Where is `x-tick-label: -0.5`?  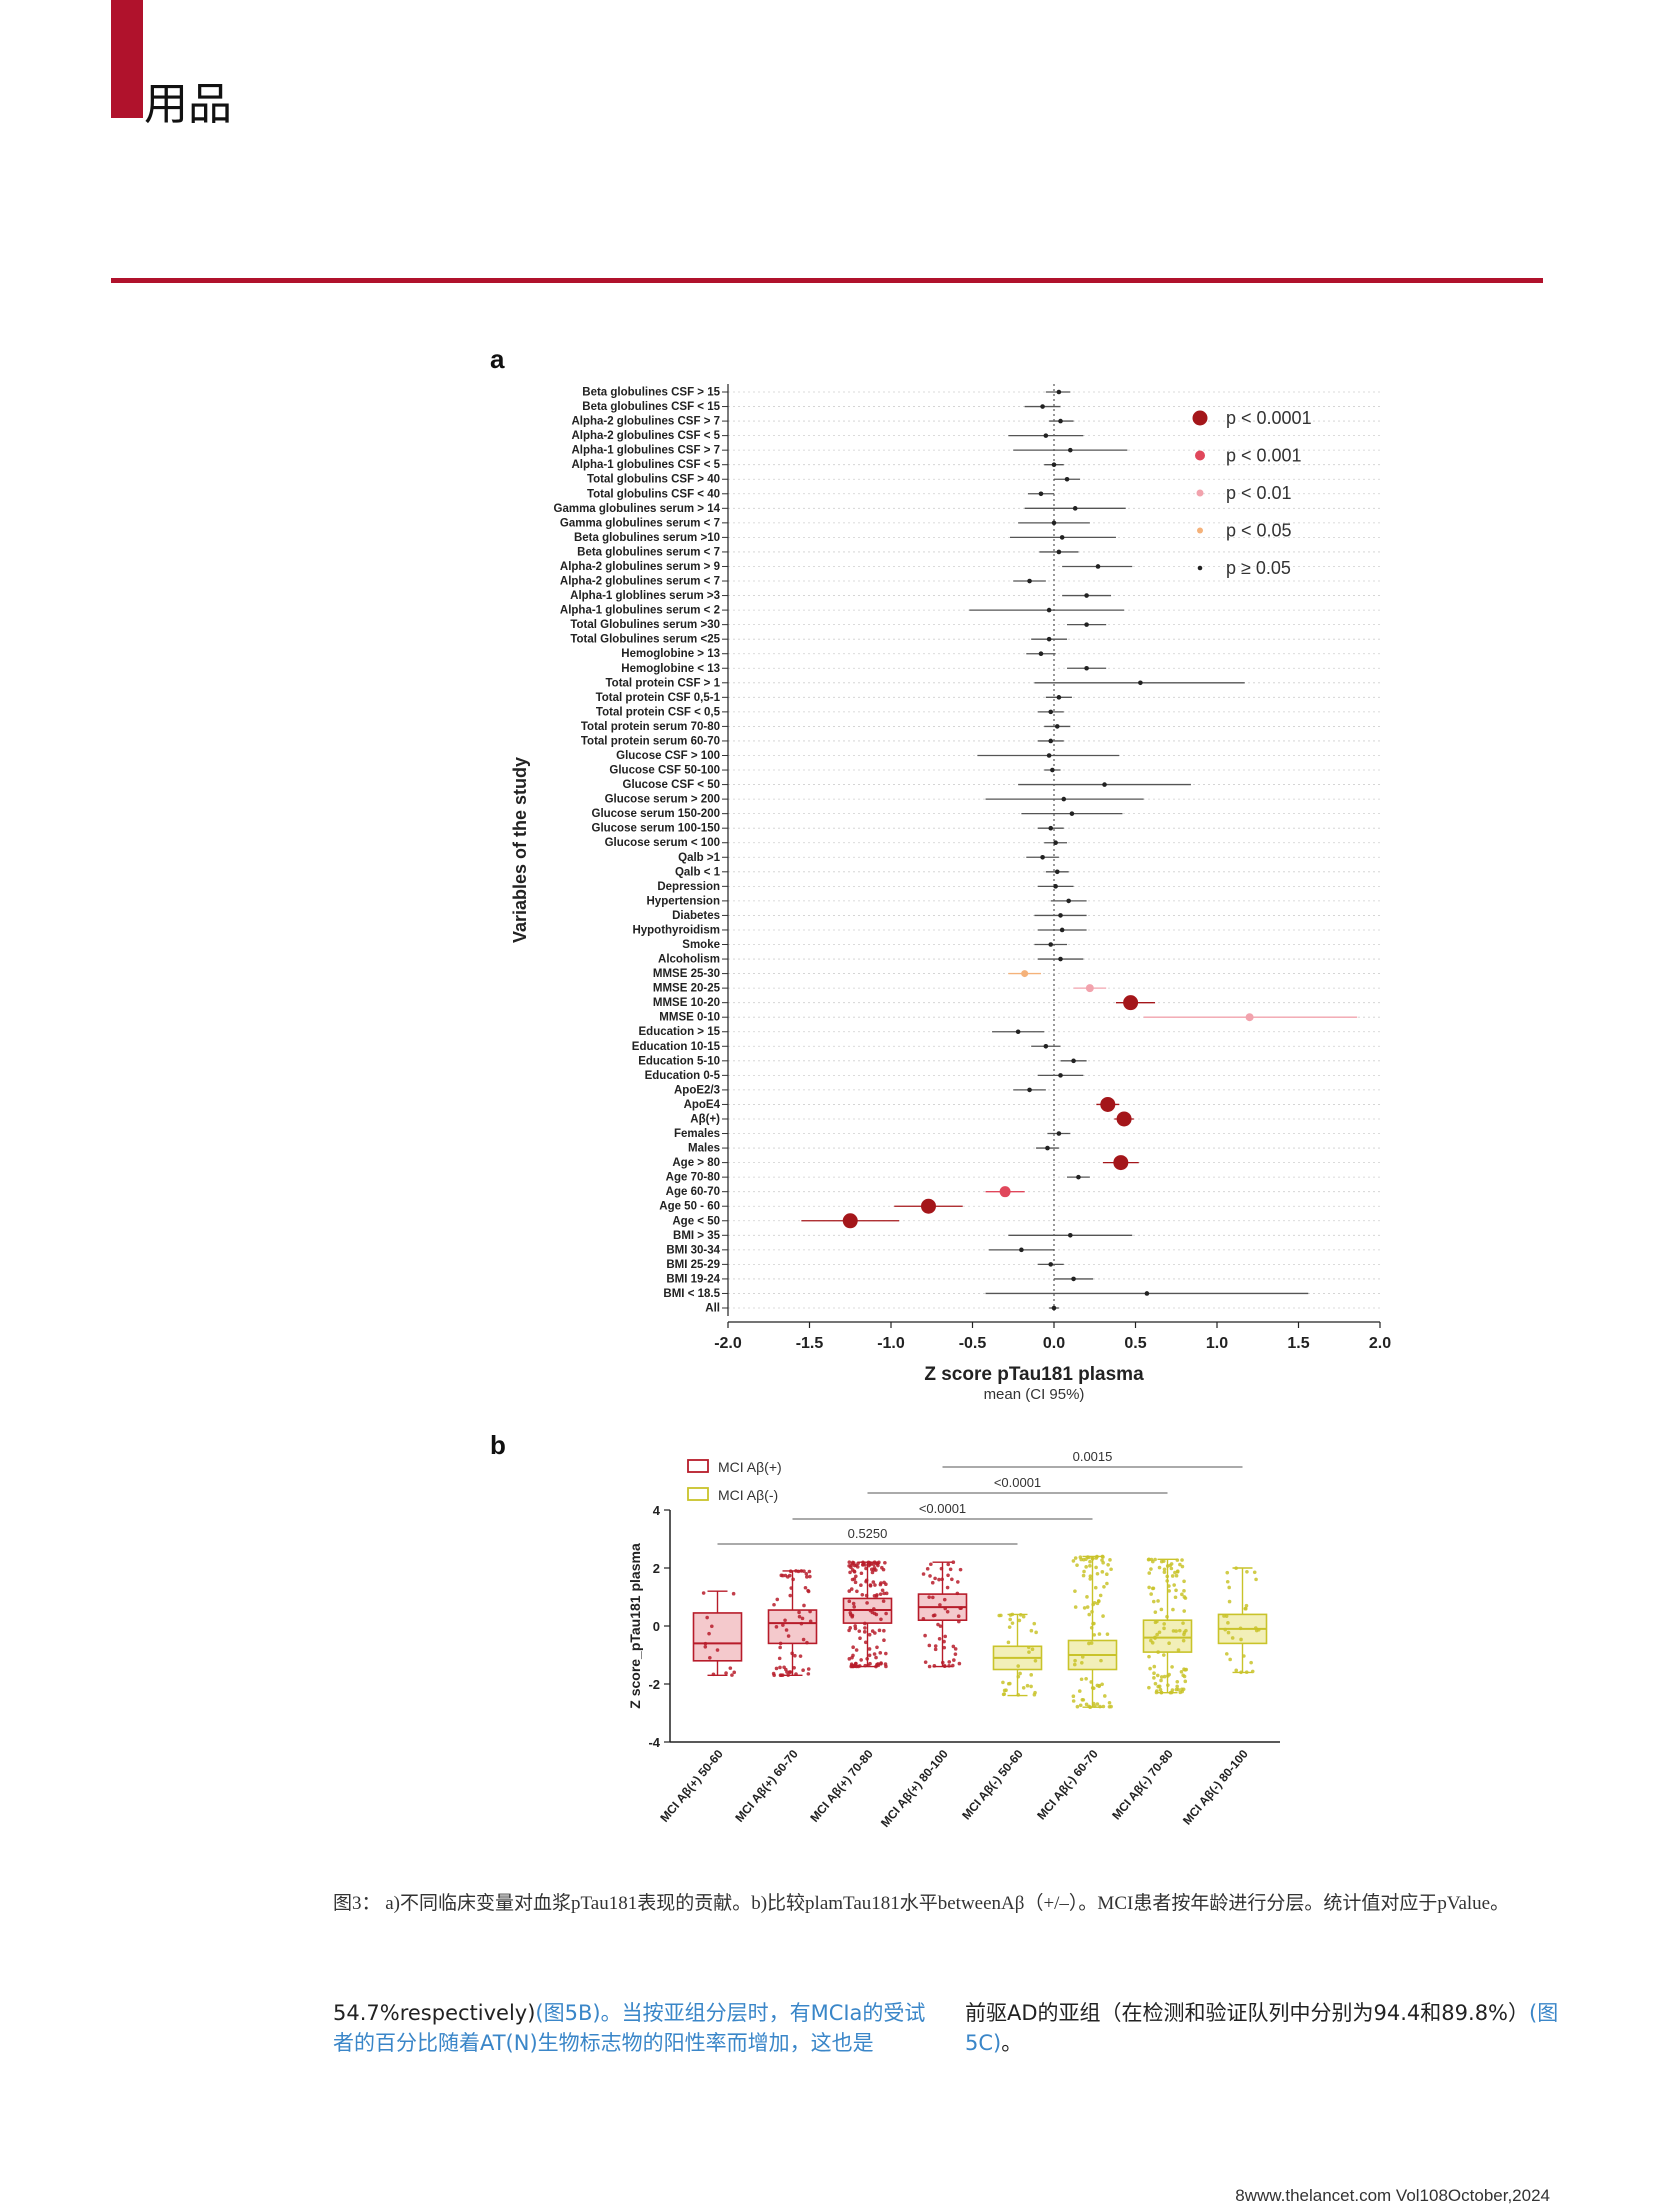
x-tick-label: -0.5 is located at coordinates (973, 1343).